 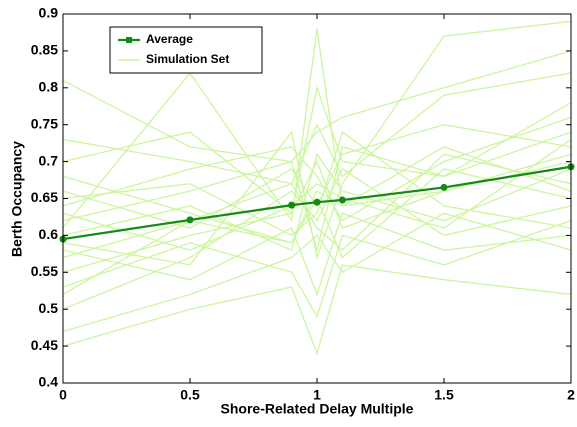 I want to click on x-axis-label: Shore-Related Delay Multiple, so click(x=317, y=409).